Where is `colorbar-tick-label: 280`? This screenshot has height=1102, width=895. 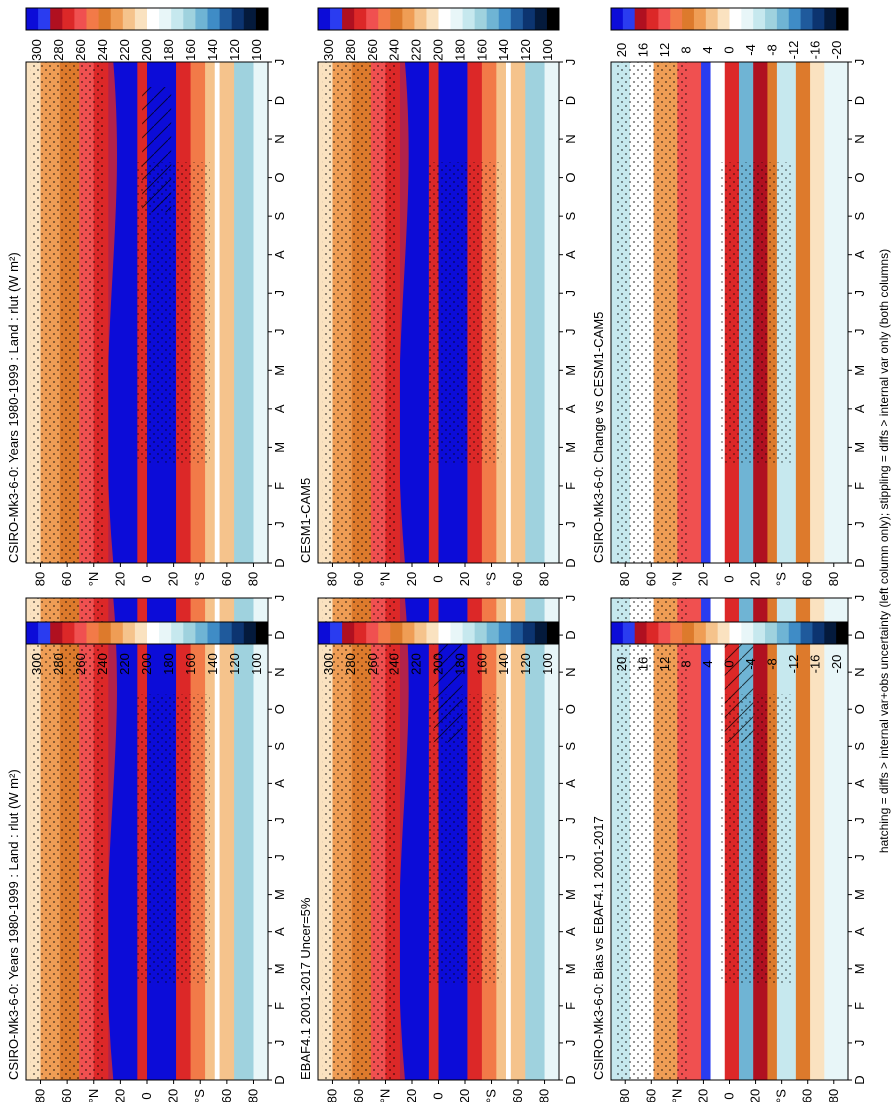
colorbar-tick-label: 280 is located at coordinates (58, 664).